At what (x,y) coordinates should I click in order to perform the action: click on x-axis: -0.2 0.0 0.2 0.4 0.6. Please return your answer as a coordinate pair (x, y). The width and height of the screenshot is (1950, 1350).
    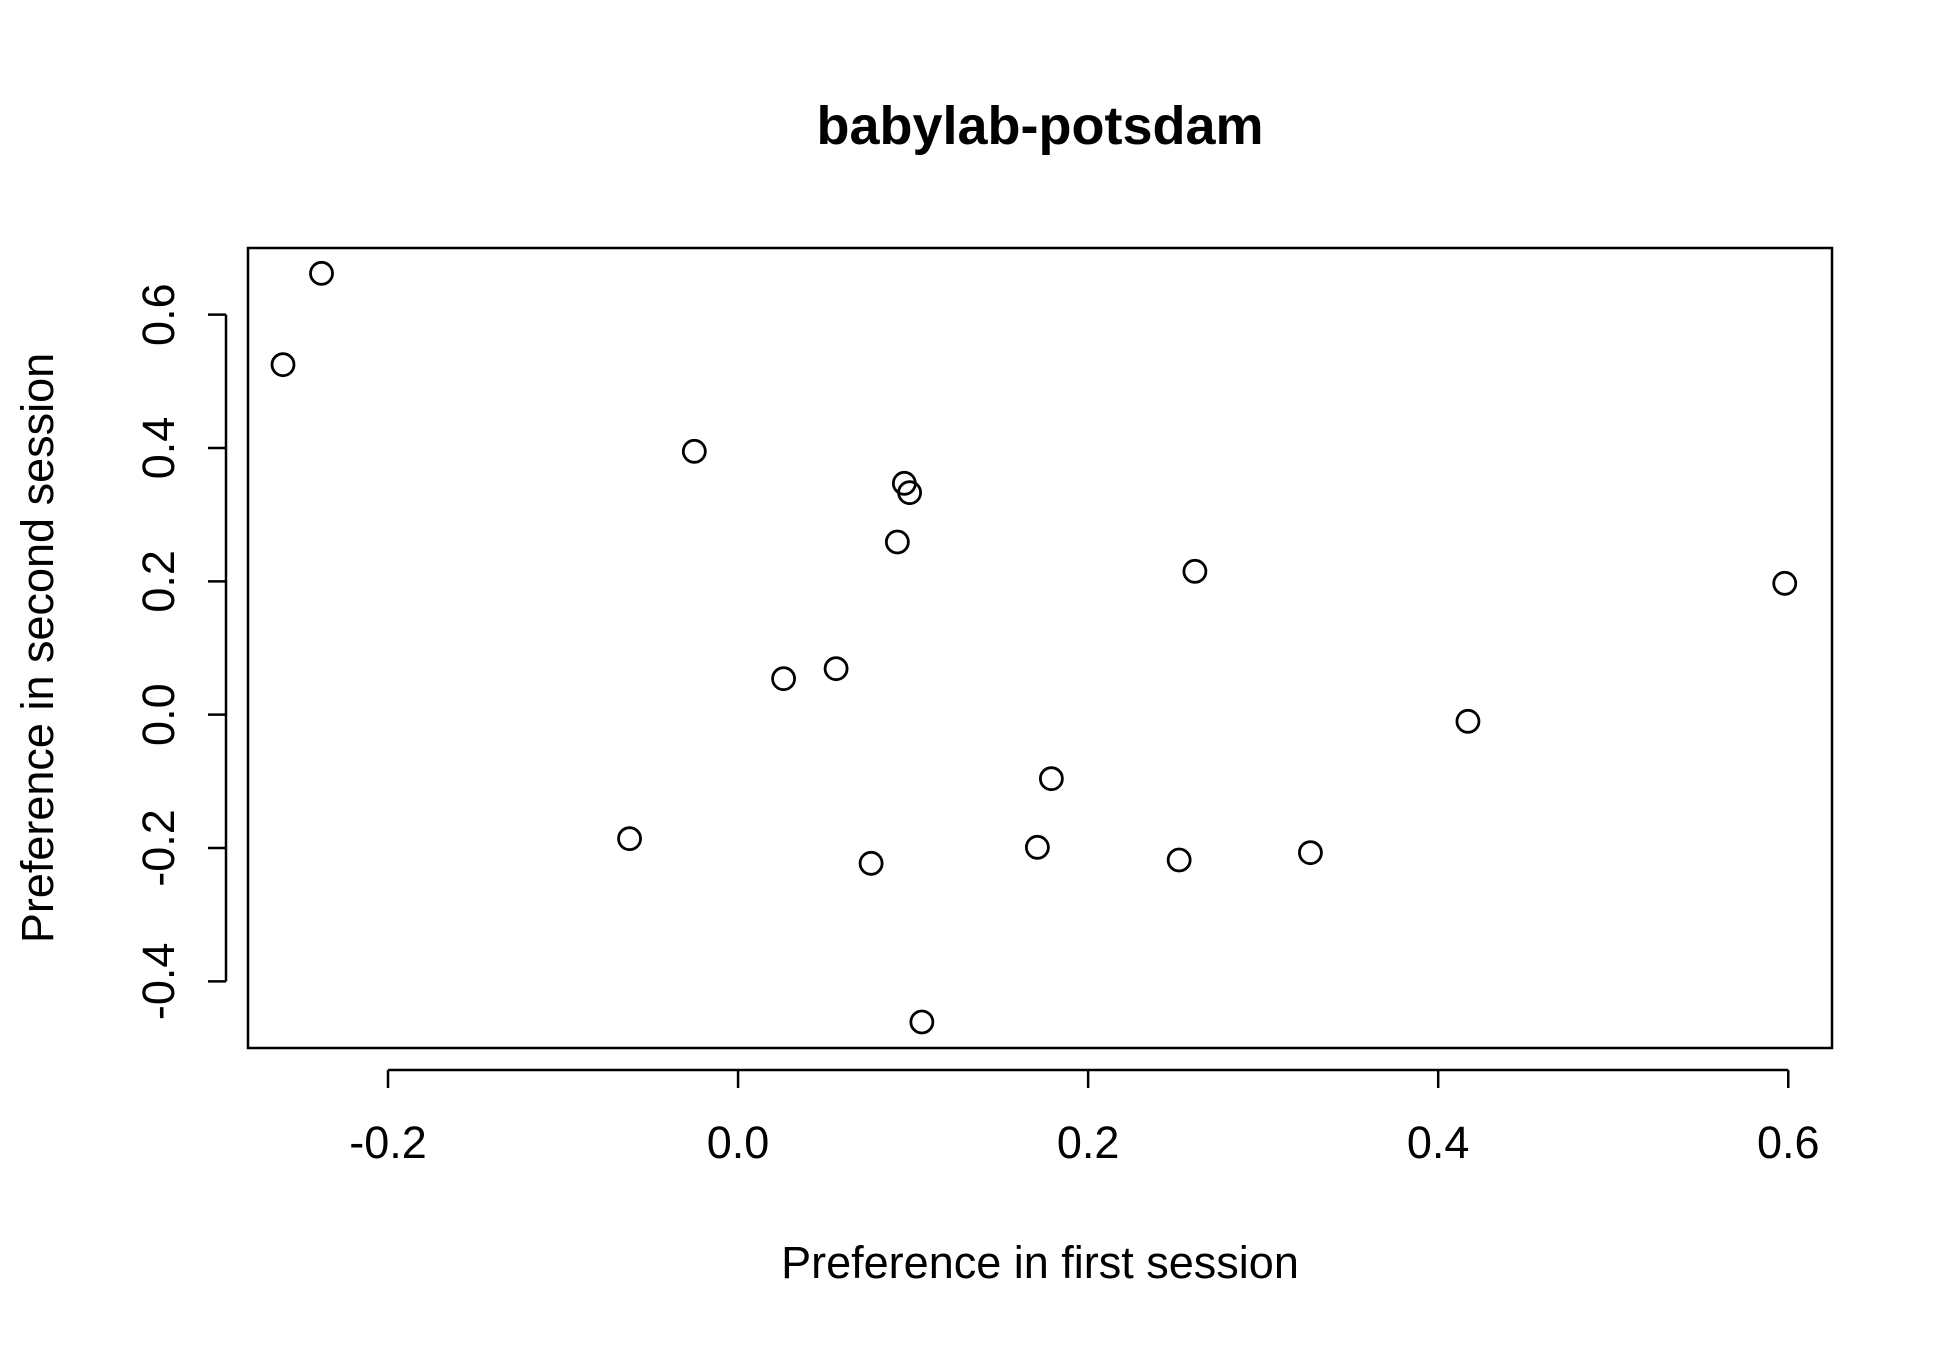
    Looking at the image, I should click on (1084, 1118).